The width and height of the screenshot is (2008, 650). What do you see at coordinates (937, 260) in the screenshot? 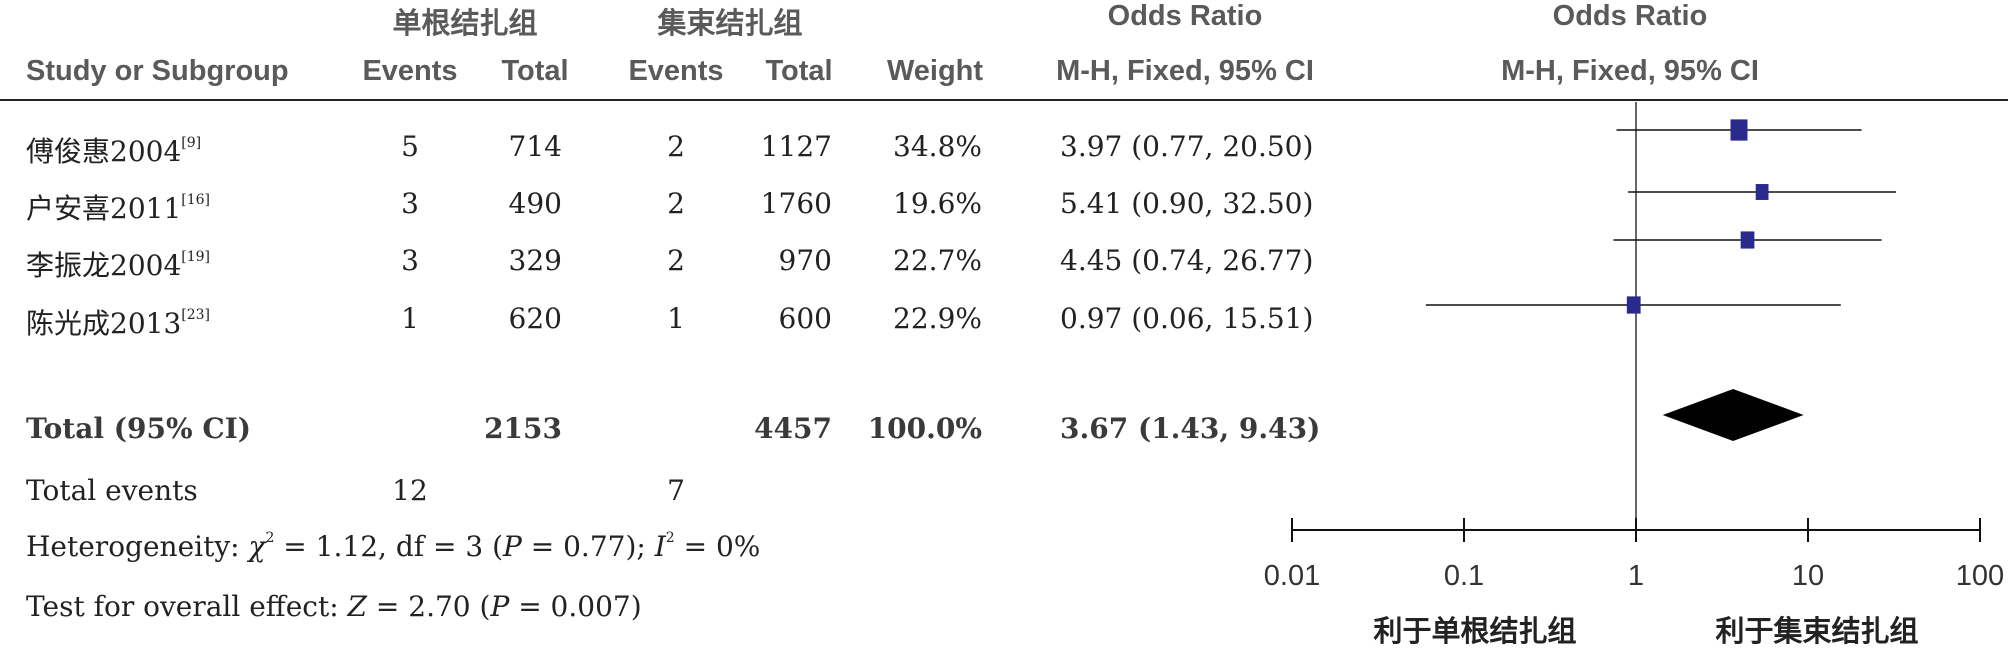
I see `weight-value: 22.7%` at bounding box center [937, 260].